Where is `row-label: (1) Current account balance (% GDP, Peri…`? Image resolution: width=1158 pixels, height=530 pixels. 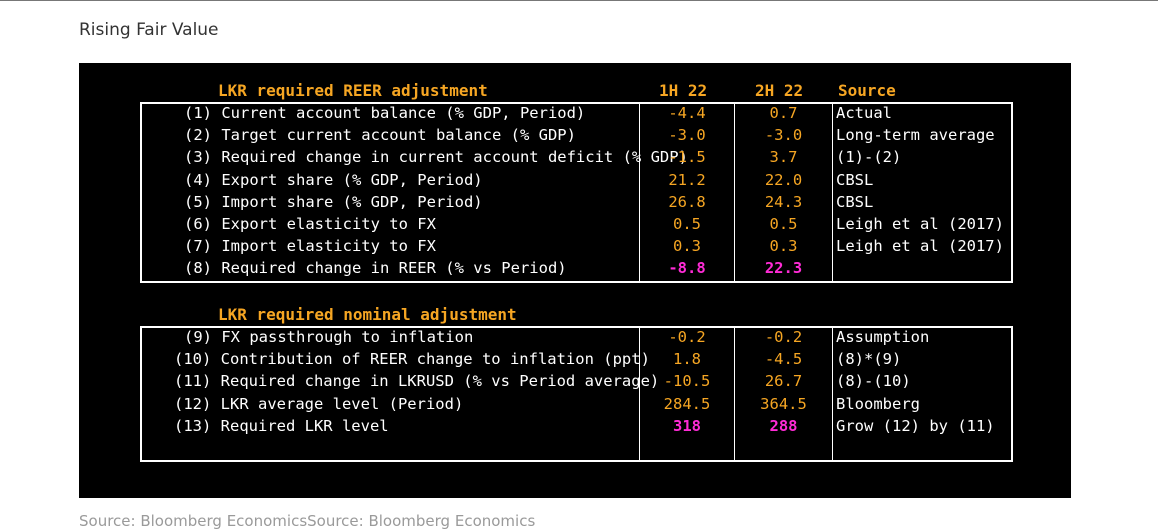 row-label: (1) Current account balance (% GDP, Peri… is located at coordinates (385, 113).